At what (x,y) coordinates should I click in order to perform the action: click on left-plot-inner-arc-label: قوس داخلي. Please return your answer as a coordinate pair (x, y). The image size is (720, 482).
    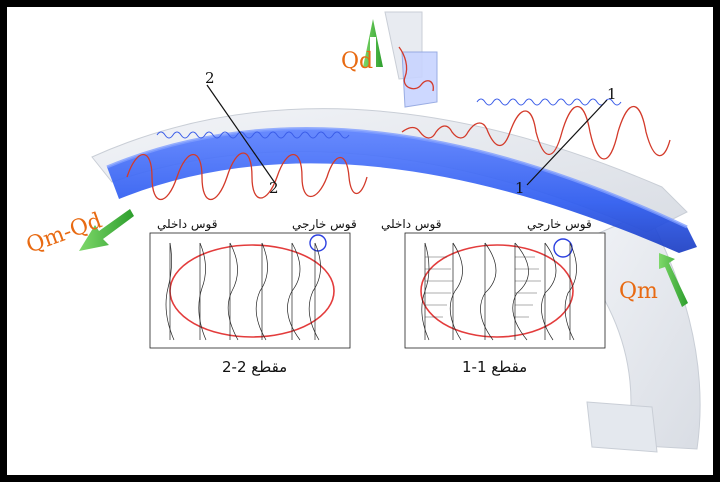
    Looking at the image, I should click on (187, 224).